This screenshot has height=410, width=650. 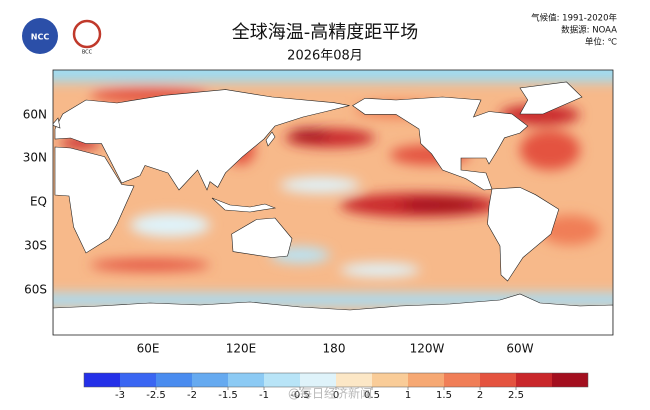 What do you see at coordinates (516, 395) in the screenshot?
I see `colorbar-label: 2.5` at bounding box center [516, 395].